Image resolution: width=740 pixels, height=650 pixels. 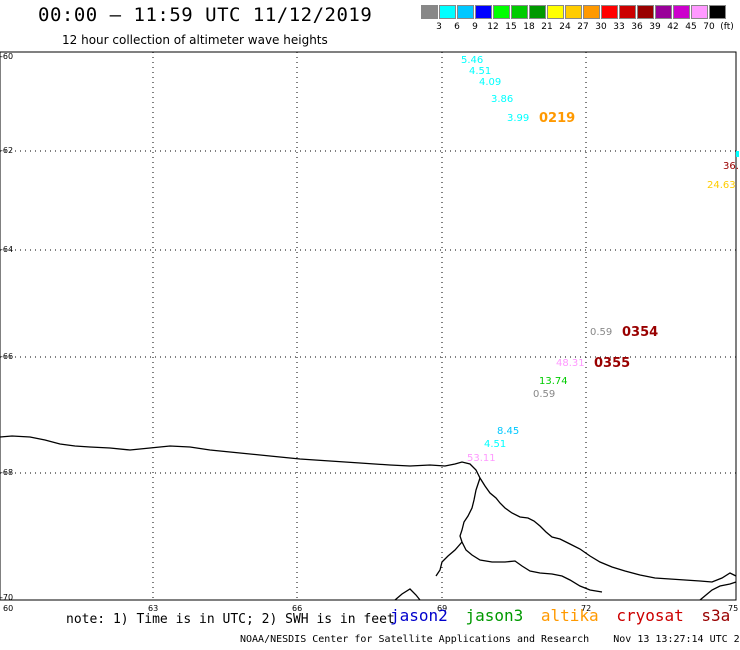 What do you see at coordinates (7, 56) in the screenshot?
I see `lat-label: -60` at bounding box center [7, 56].